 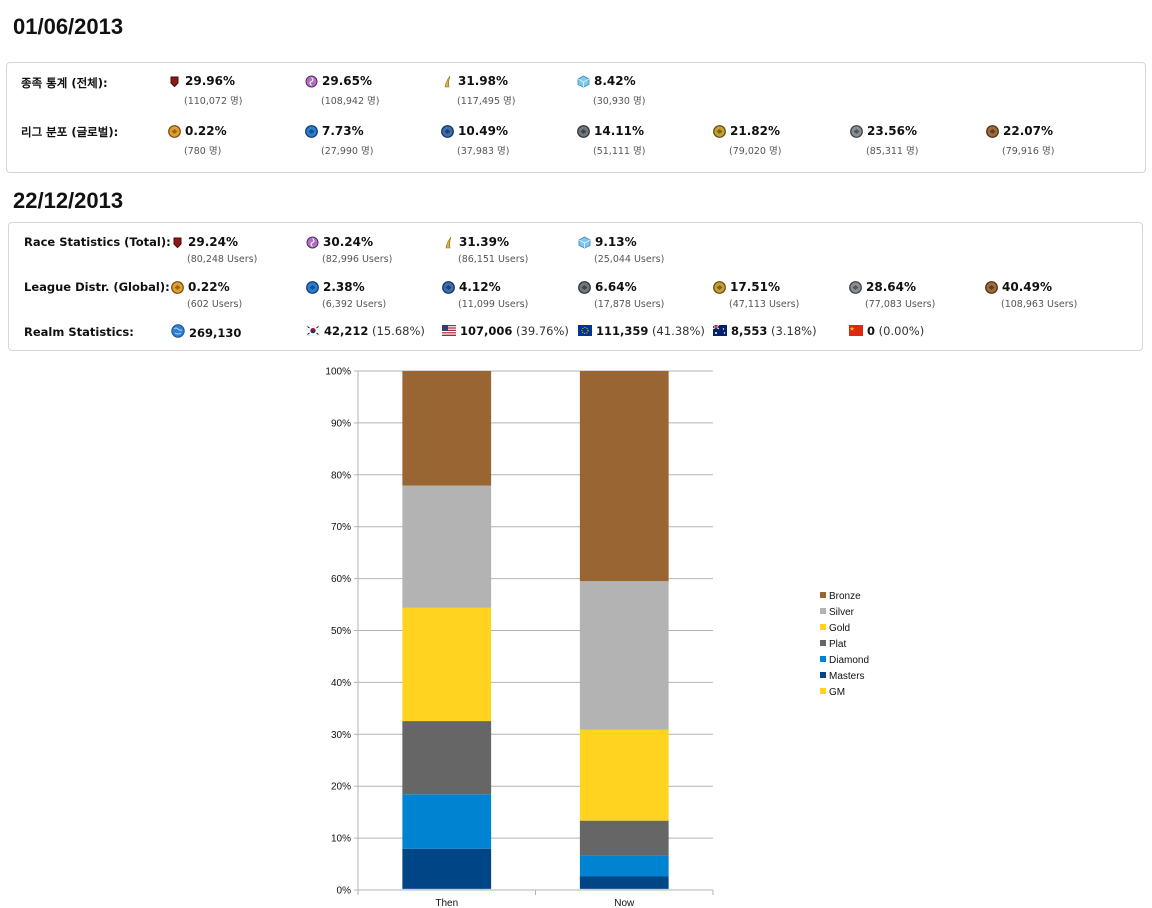 I want to click on stat-count: (82,996 Users), so click(x=357, y=259).